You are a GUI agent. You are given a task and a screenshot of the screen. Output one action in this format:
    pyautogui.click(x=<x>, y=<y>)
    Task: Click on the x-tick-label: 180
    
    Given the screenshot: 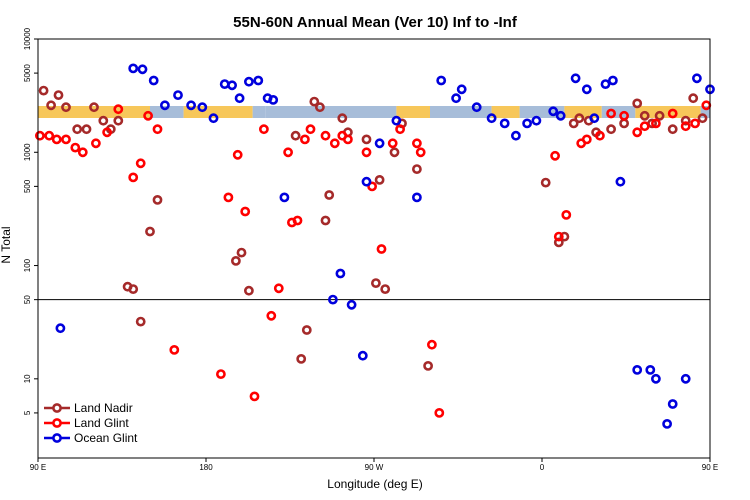 What is the action you would take?
    pyautogui.click(x=206, y=467)
    